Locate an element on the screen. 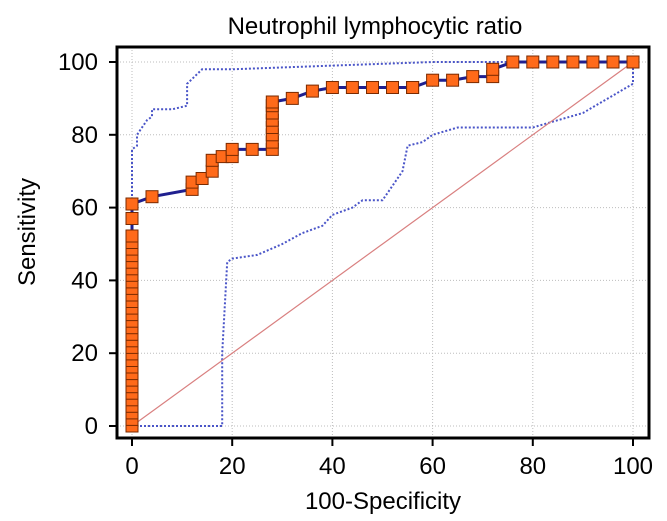 The height and width of the screenshot is (521, 667). y-tick-label: 80 is located at coordinates (84, 135).